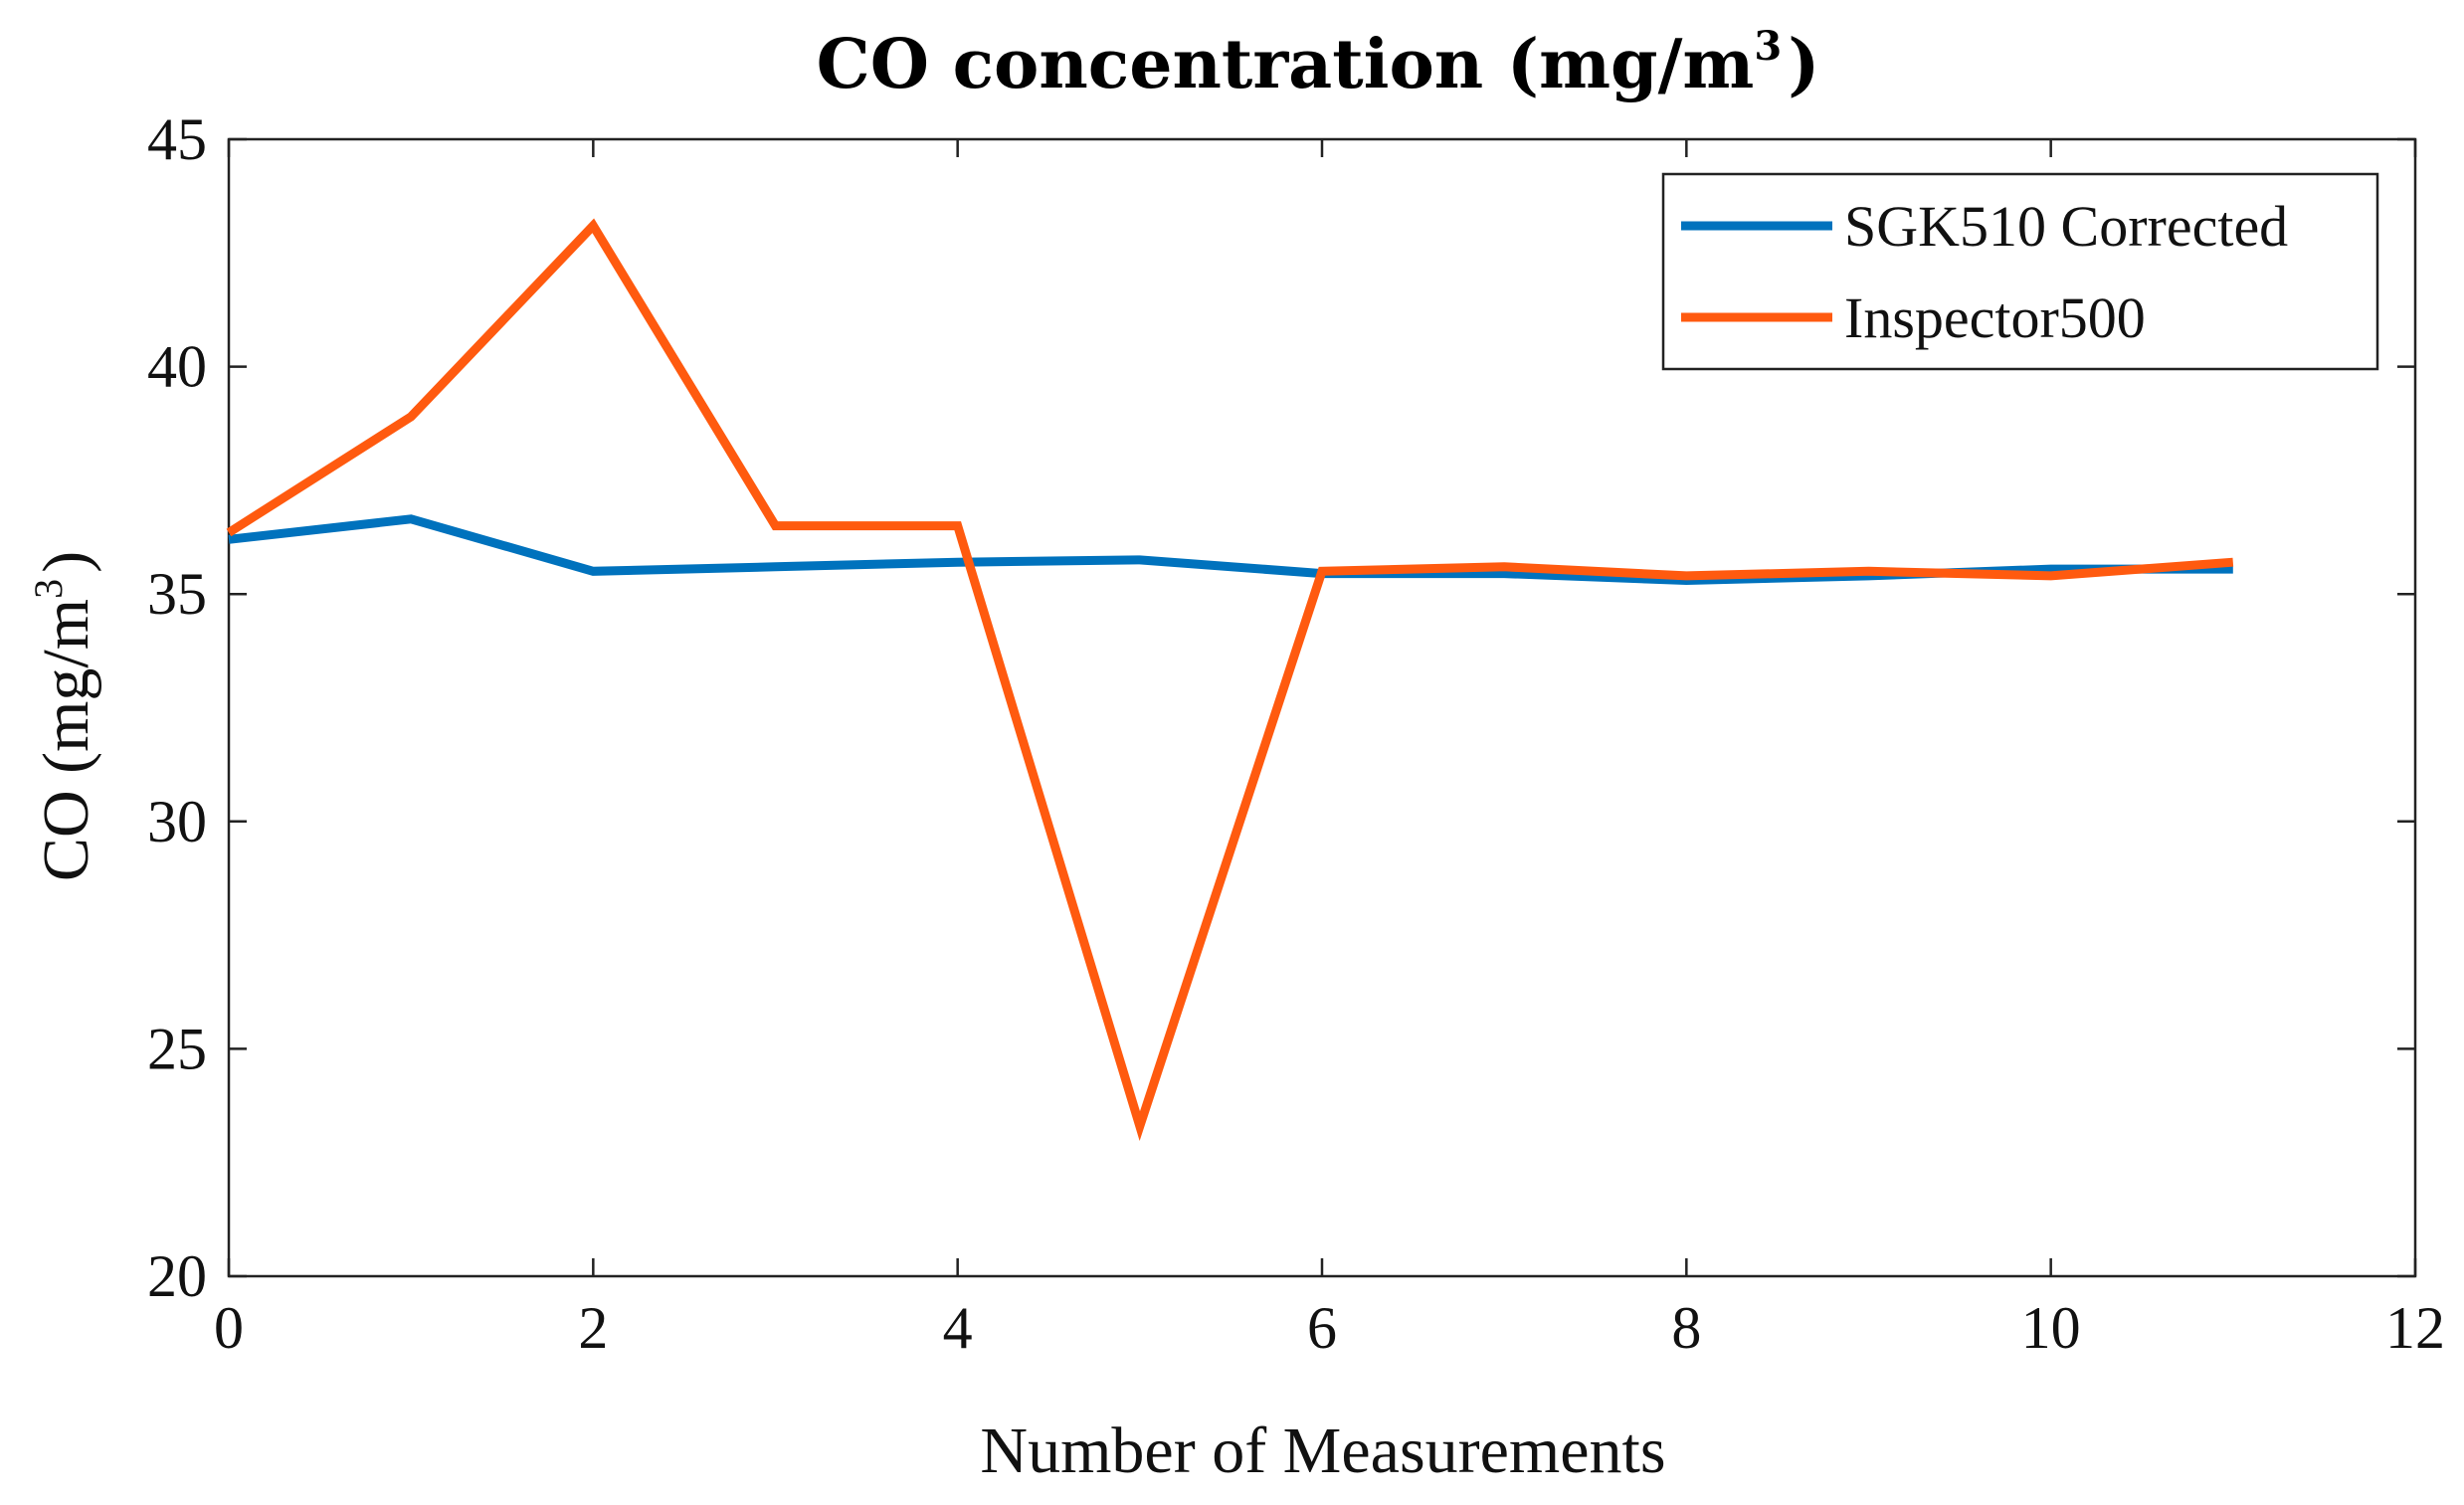  I want to click on legend: SGK510 Corrected Inspector500, so click(2020, 272).